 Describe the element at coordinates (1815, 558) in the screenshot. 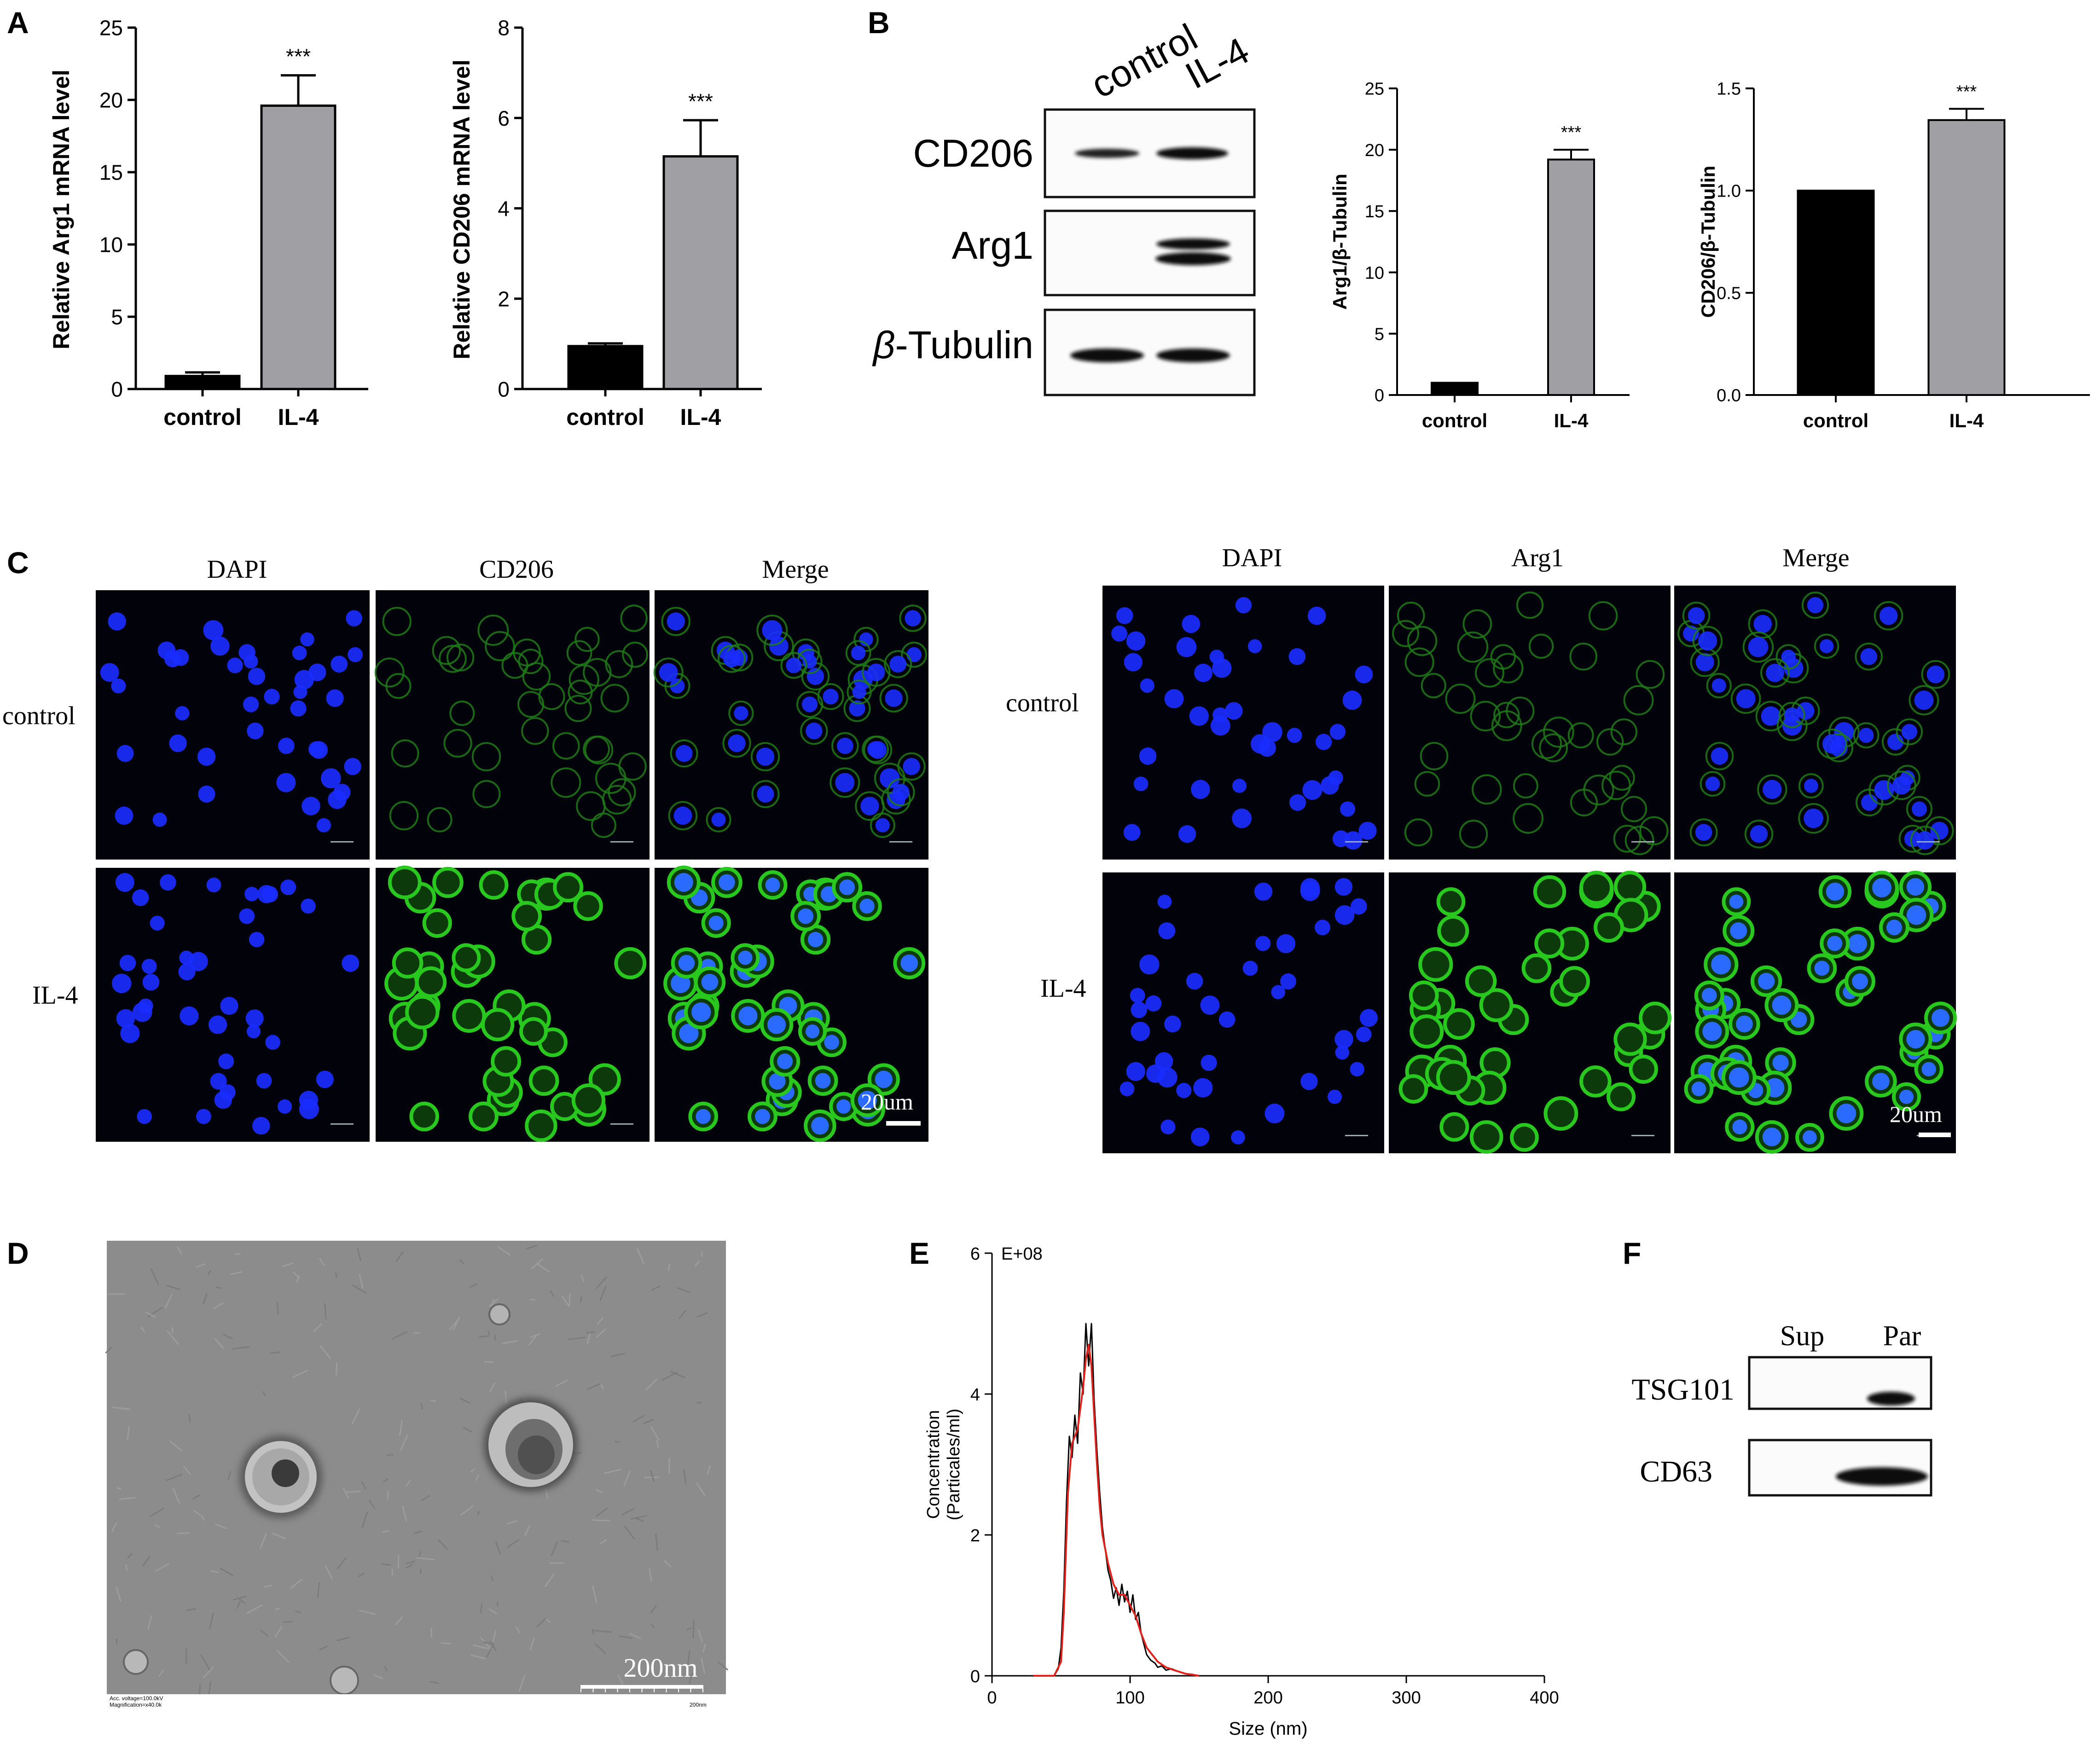

I see `col-label-merge-right: Merge` at that location.